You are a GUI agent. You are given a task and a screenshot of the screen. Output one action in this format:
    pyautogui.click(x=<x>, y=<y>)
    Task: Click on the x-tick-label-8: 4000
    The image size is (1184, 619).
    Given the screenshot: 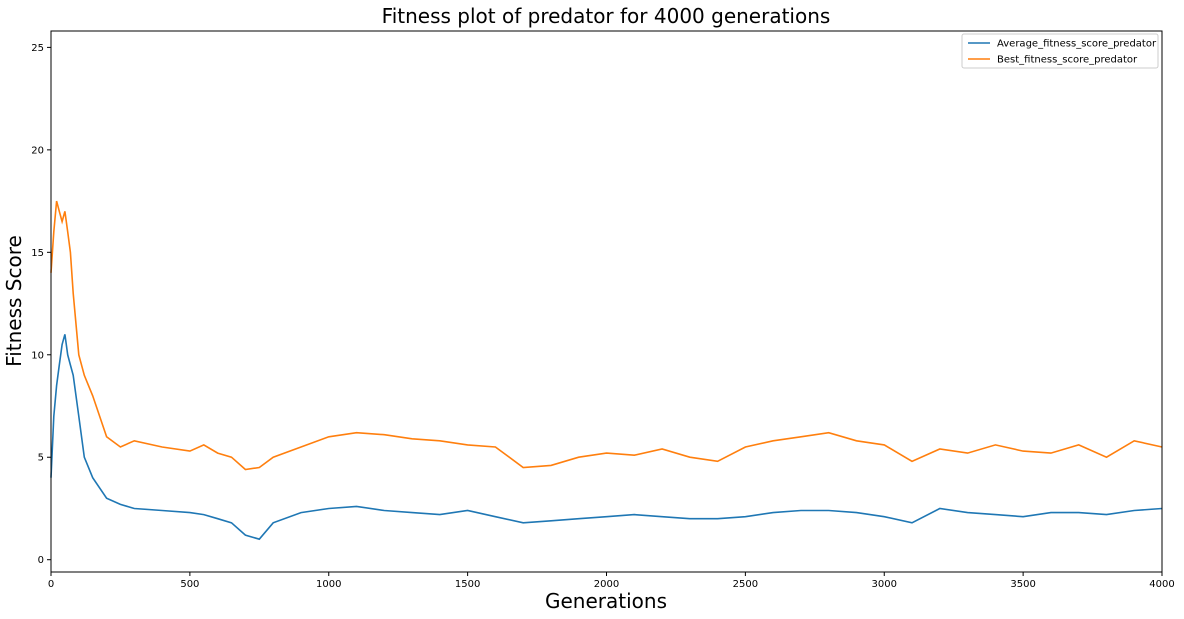 What is the action you would take?
    pyautogui.click(x=1161, y=584)
    